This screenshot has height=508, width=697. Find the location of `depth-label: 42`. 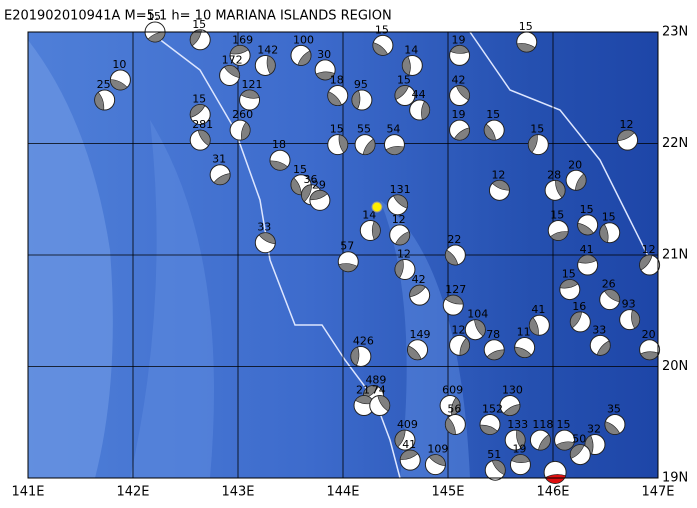

depth-label: 42 is located at coordinates (419, 279).